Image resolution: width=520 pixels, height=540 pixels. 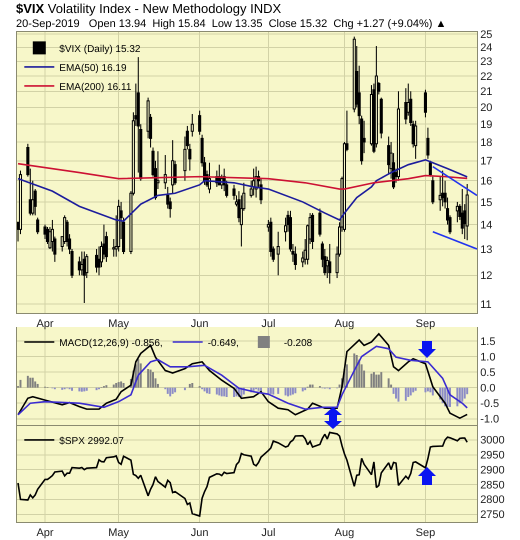 I want to click on y-tick-label: 21, so click(x=486, y=92).